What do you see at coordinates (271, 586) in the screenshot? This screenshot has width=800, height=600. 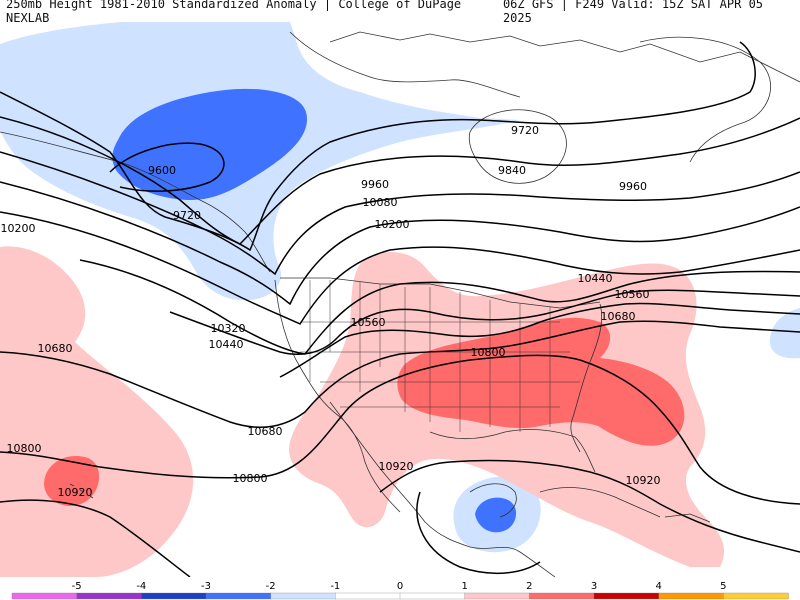 I see `colorbar-tick-label: -2` at bounding box center [271, 586].